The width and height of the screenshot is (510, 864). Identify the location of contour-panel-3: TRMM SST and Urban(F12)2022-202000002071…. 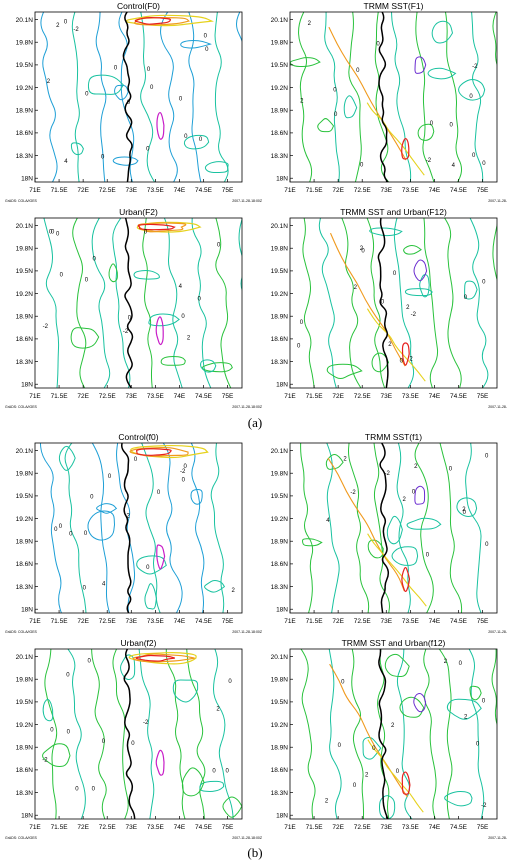
(389, 308).